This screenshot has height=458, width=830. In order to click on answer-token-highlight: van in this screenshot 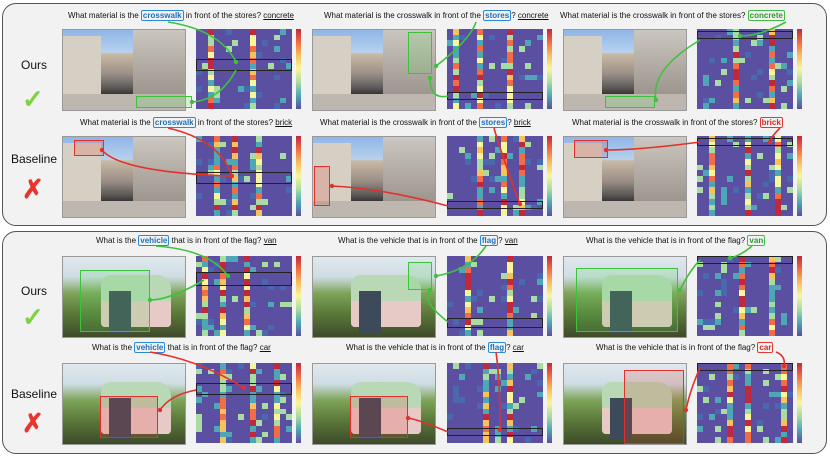, I will do `click(756, 240)`.